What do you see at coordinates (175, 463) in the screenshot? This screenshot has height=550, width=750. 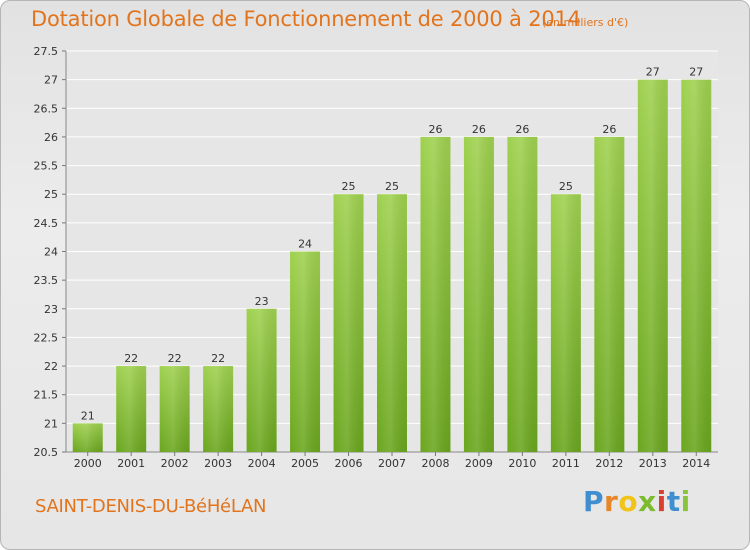 I see `x-tick-label: 2002` at bounding box center [175, 463].